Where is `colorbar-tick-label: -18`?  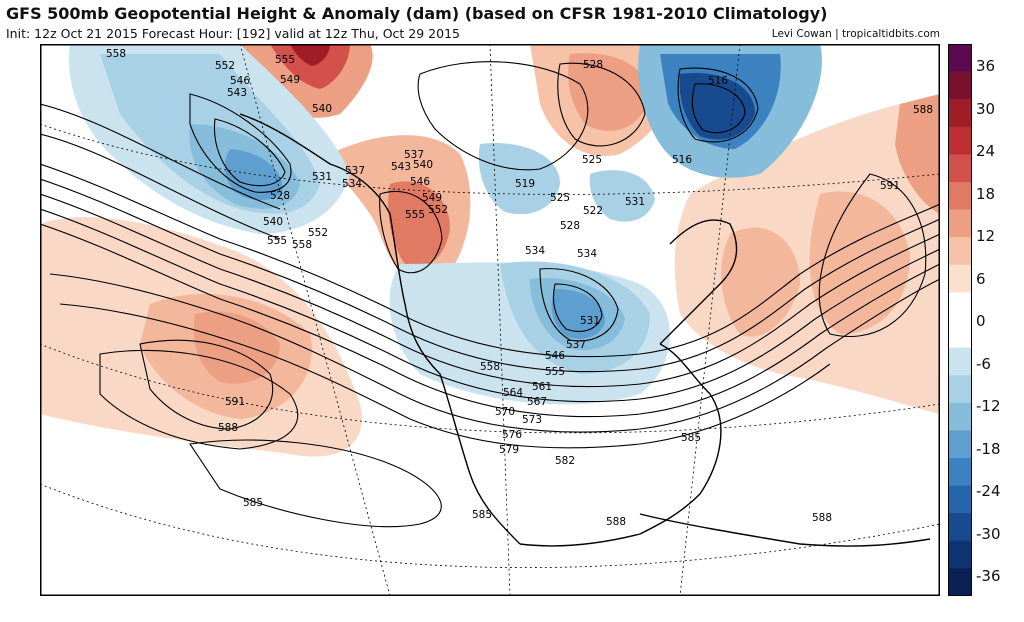
colorbar-tick-label: -18 is located at coordinates (988, 448).